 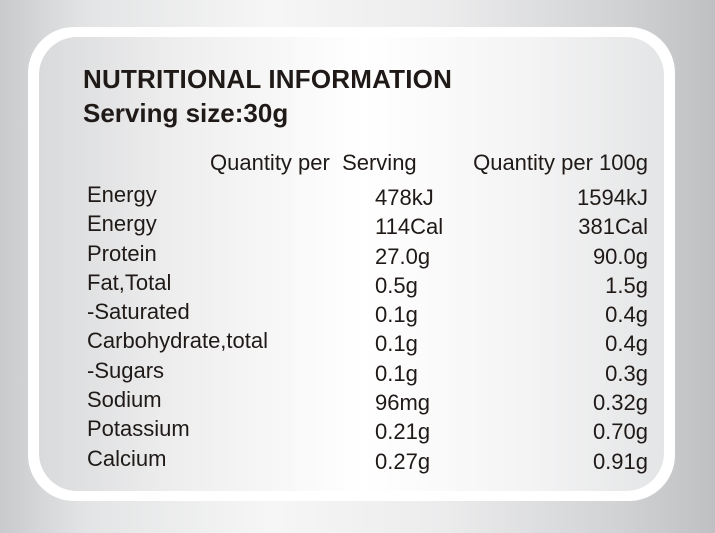 I want to click on per-serving-value: 27.0g, so click(x=403, y=256).